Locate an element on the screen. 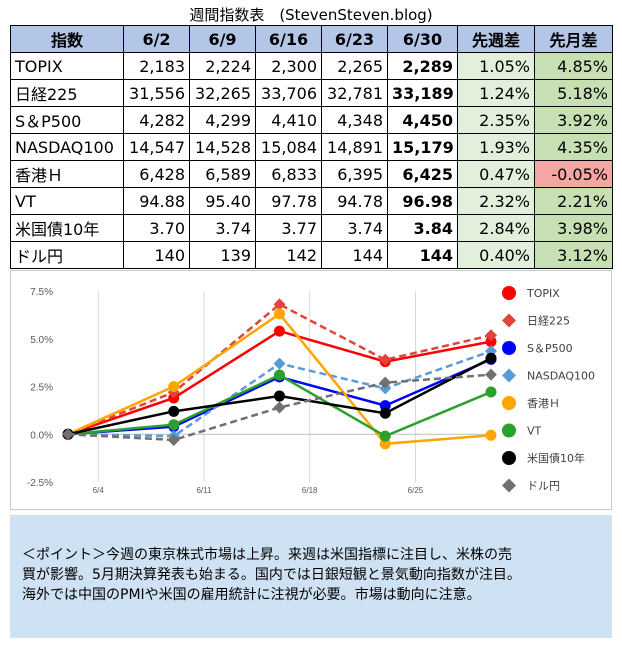 The height and width of the screenshot is (645, 622). y-tick-label: -2.5% is located at coordinates (40, 483).